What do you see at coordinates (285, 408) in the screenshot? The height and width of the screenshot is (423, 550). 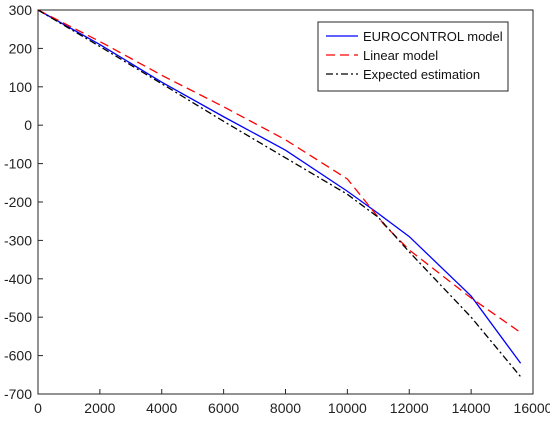 I see `x-tick-label: 8000` at bounding box center [285, 408].